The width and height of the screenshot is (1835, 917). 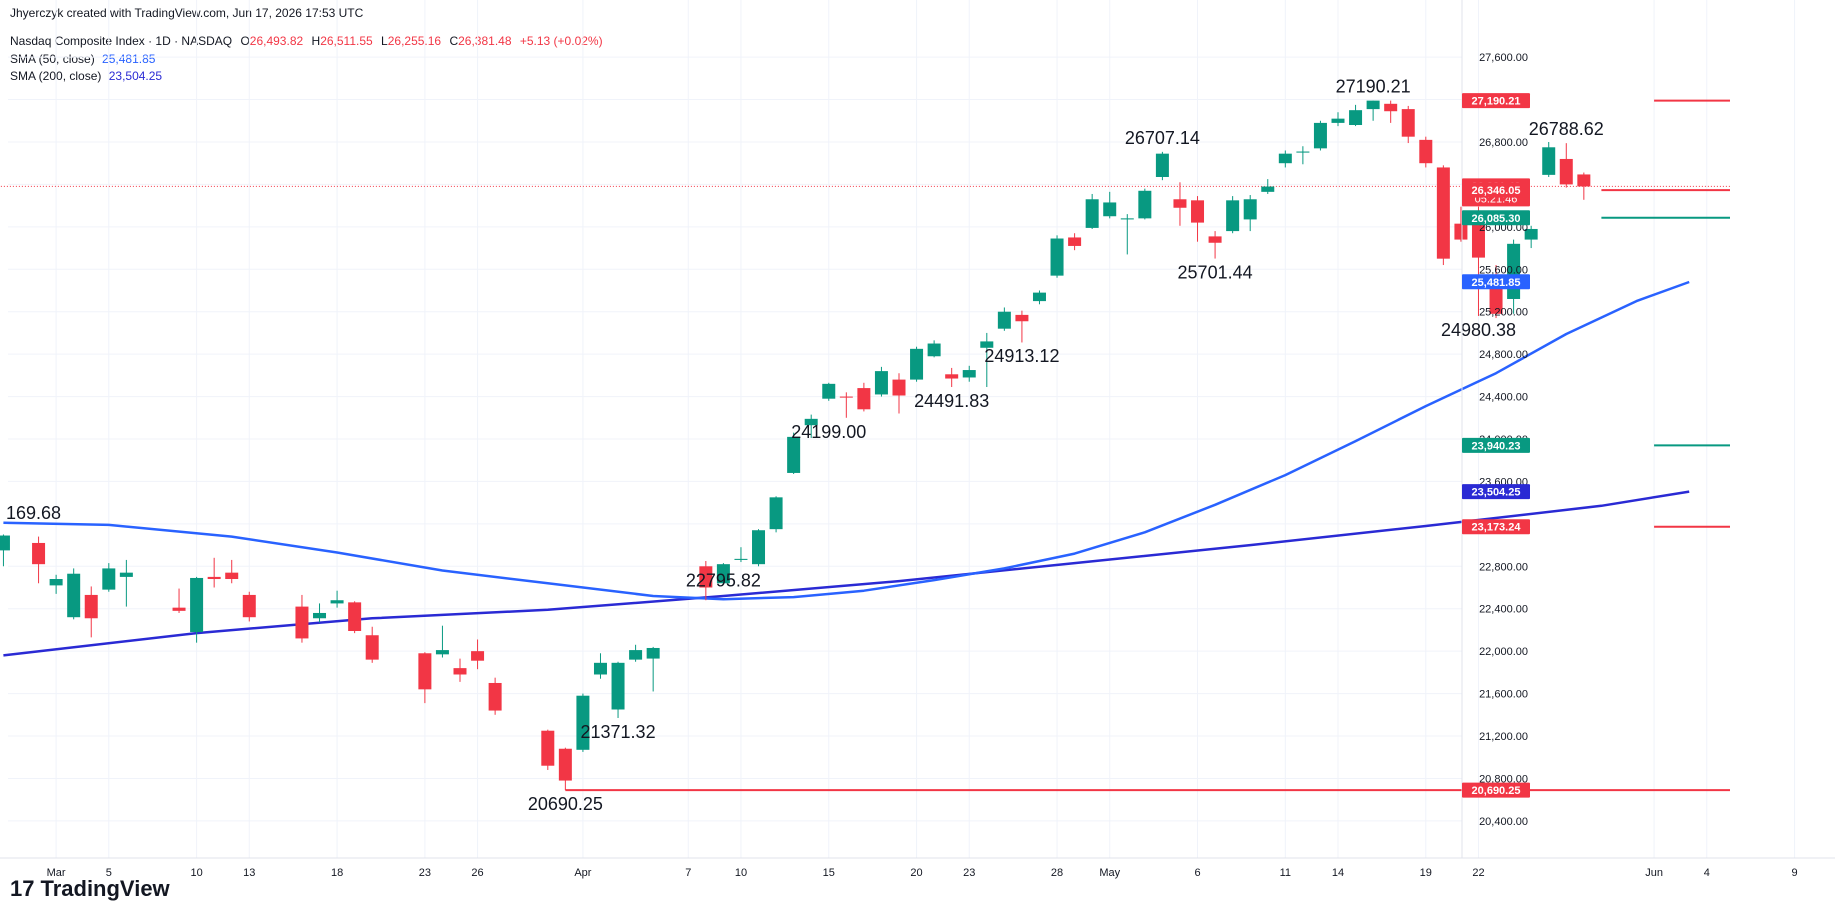 What do you see at coordinates (1285, 873) in the screenshot?
I see `x-tick-label: 11` at bounding box center [1285, 873].